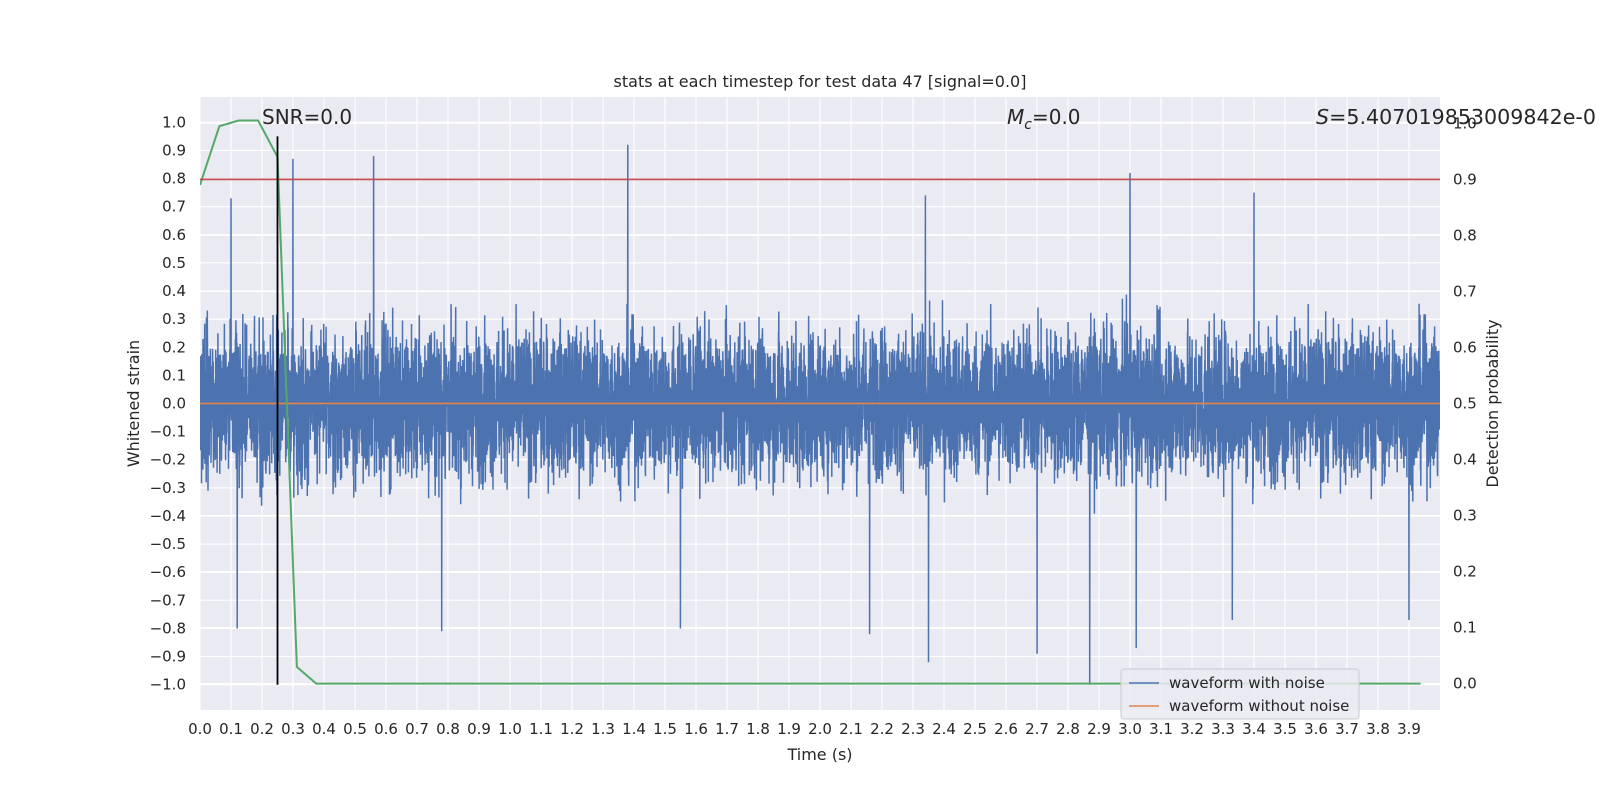 Image resolution: width=1600 pixels, height=800 pixels. Describe the element at coordinates (758, 729) in the screenshot. I see `x-tick-label: 1.8` at that location.